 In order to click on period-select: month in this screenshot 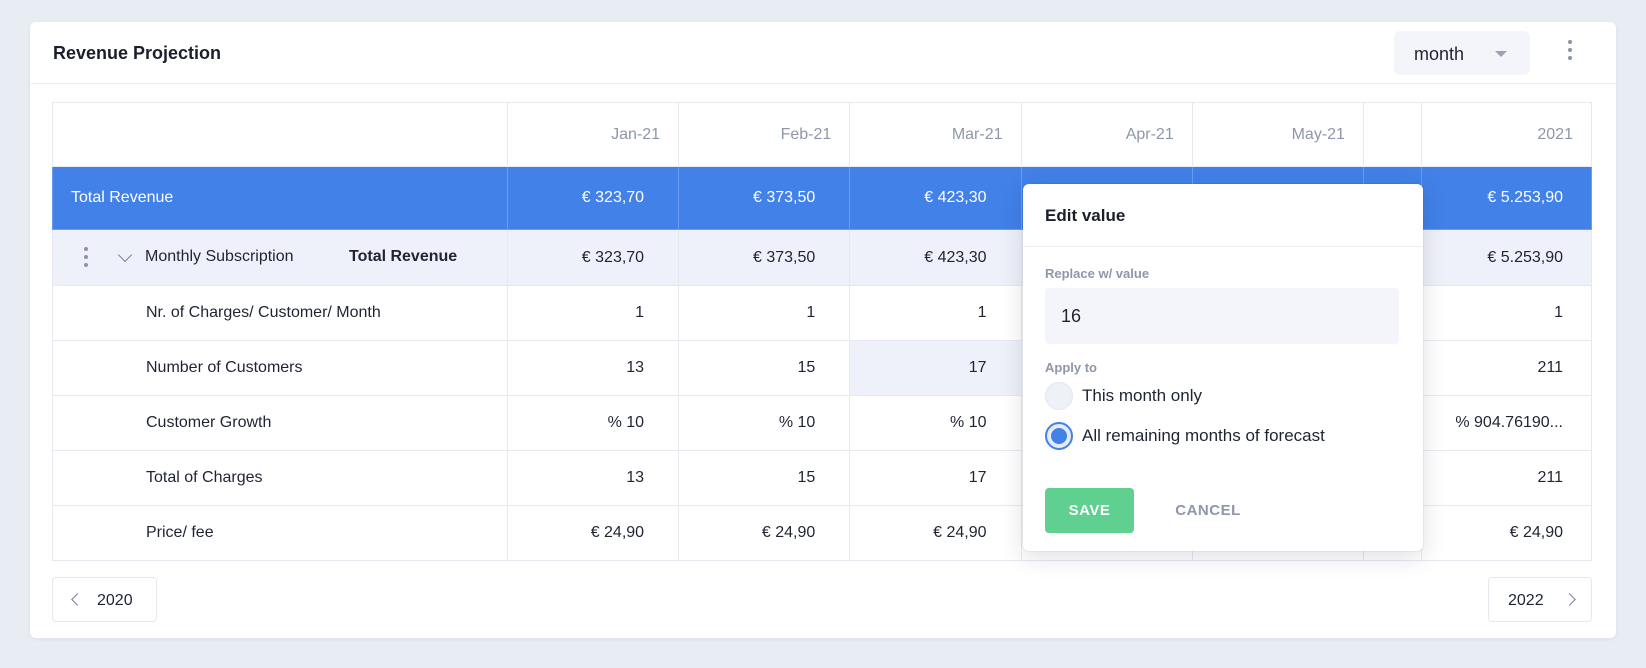, I will do `click(1462, 53)`.